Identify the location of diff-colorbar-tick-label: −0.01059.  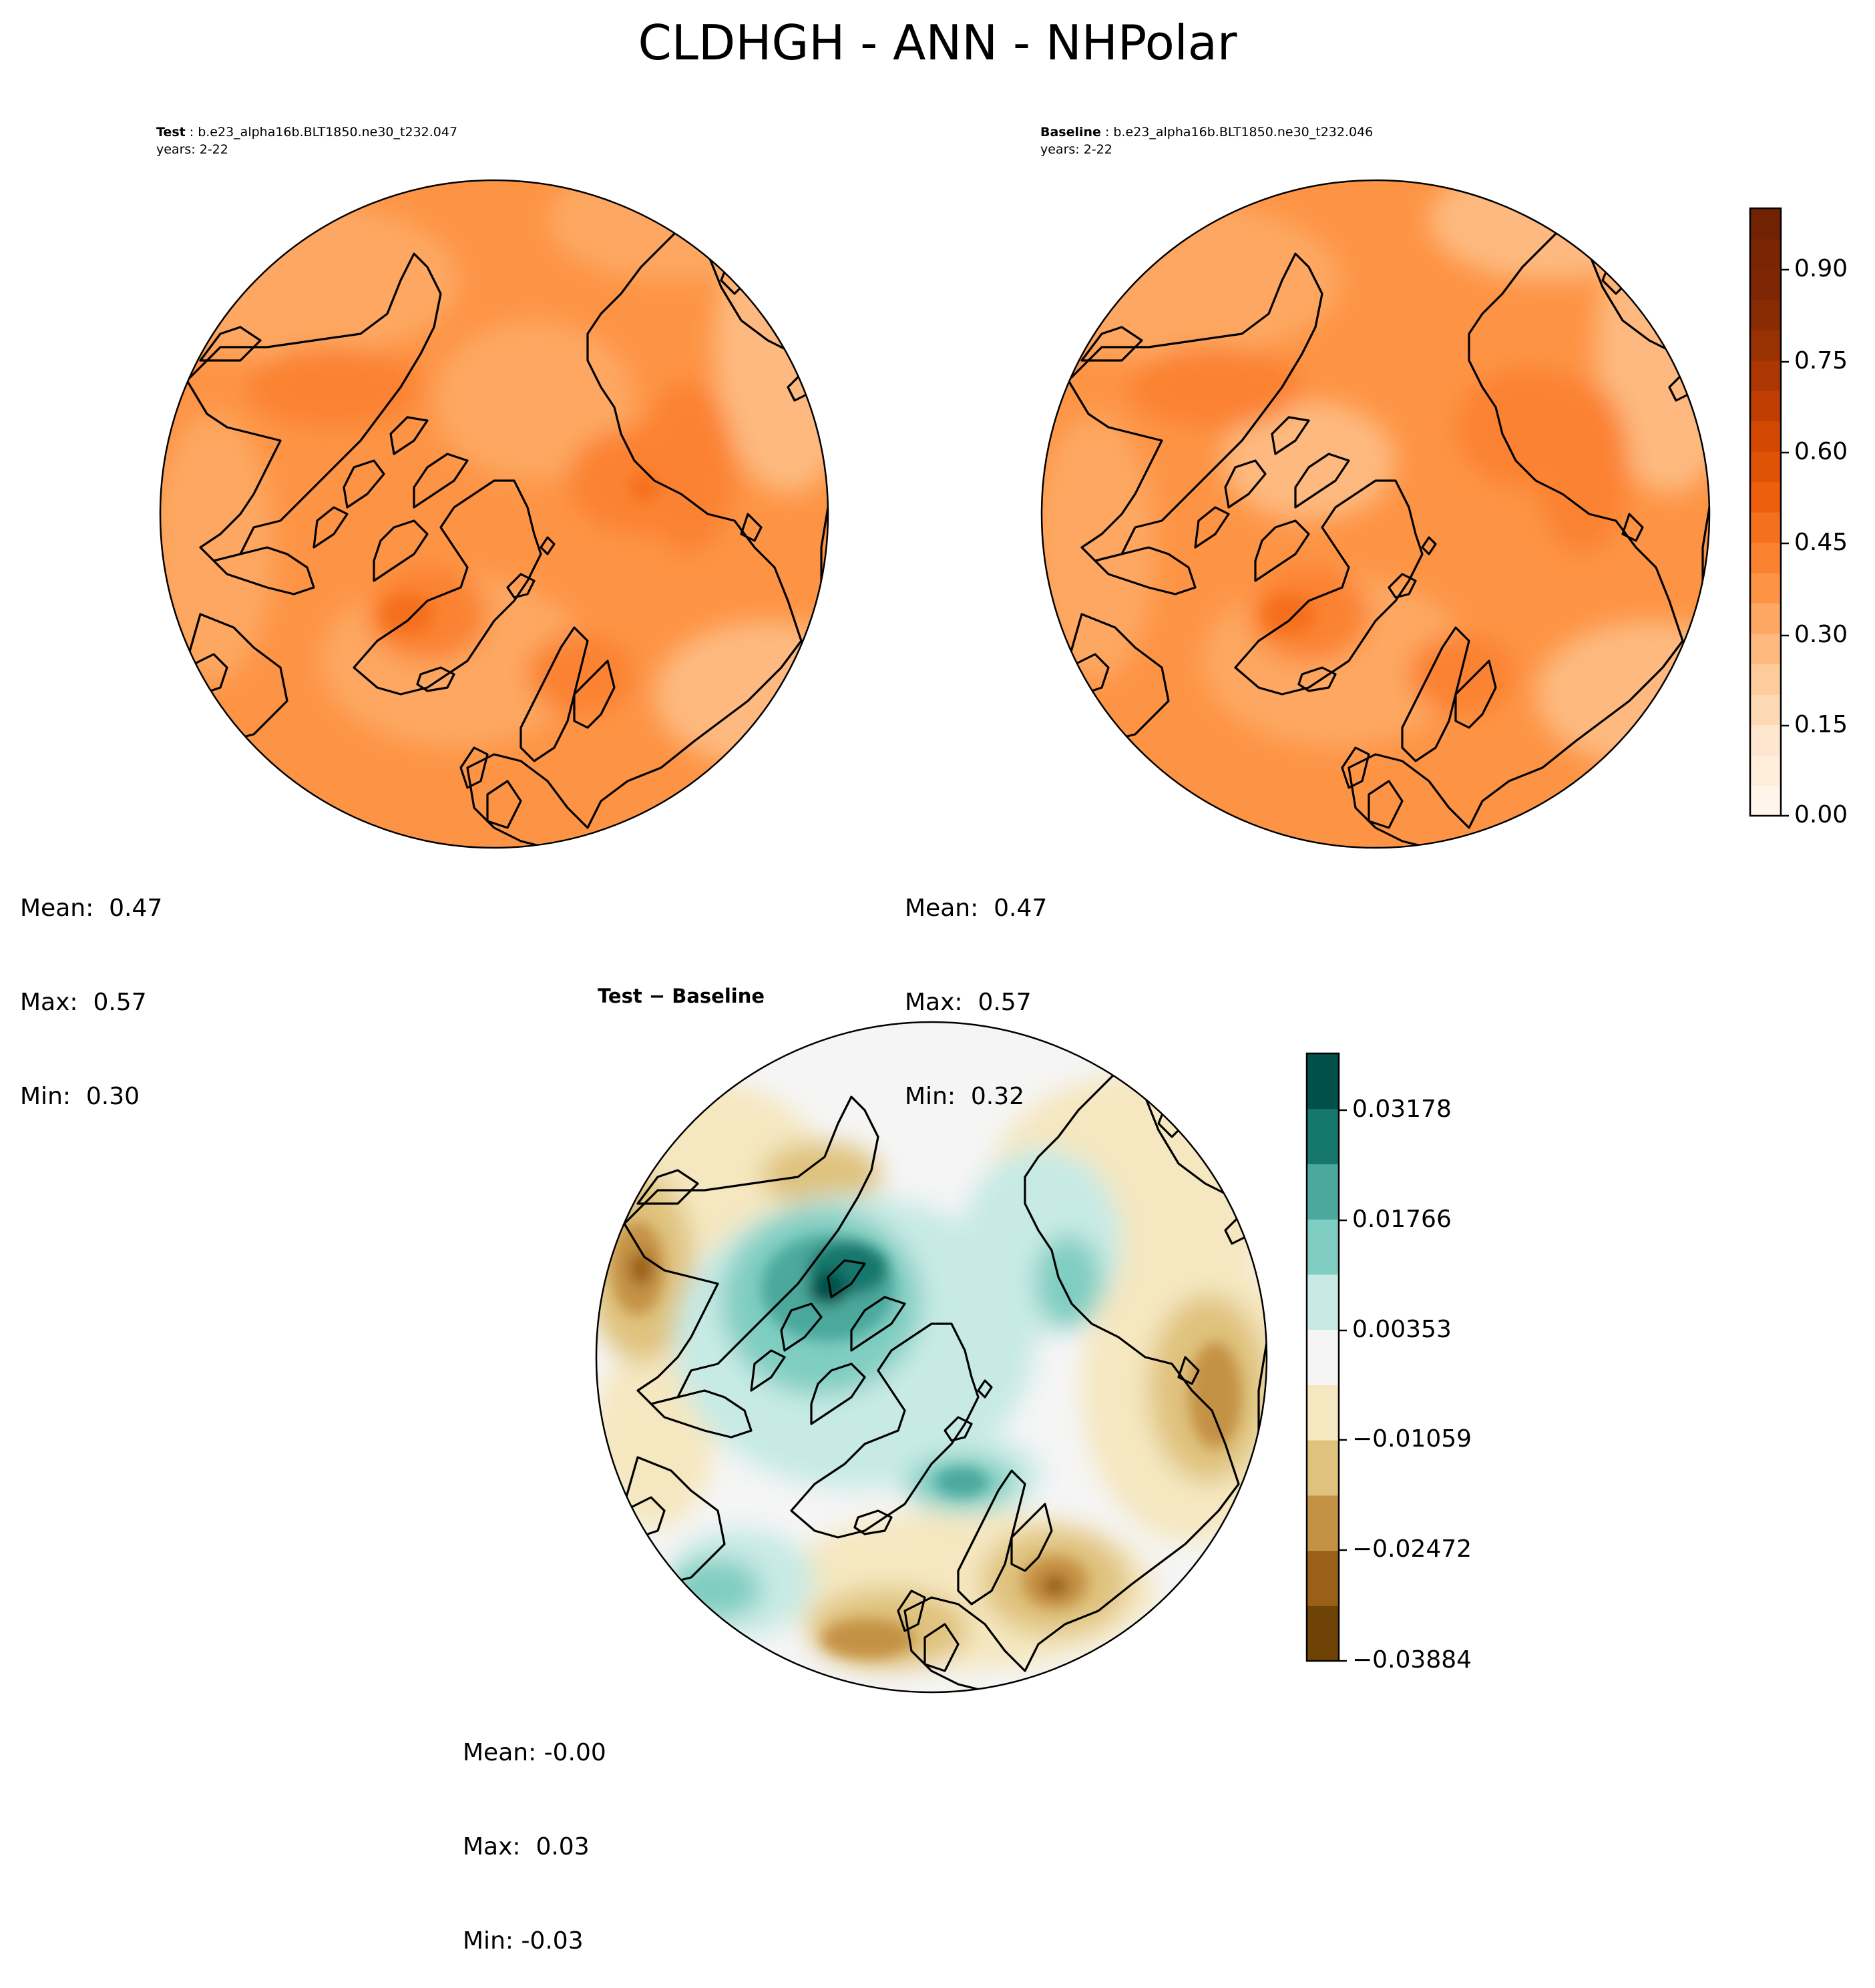
(1412, 1439).